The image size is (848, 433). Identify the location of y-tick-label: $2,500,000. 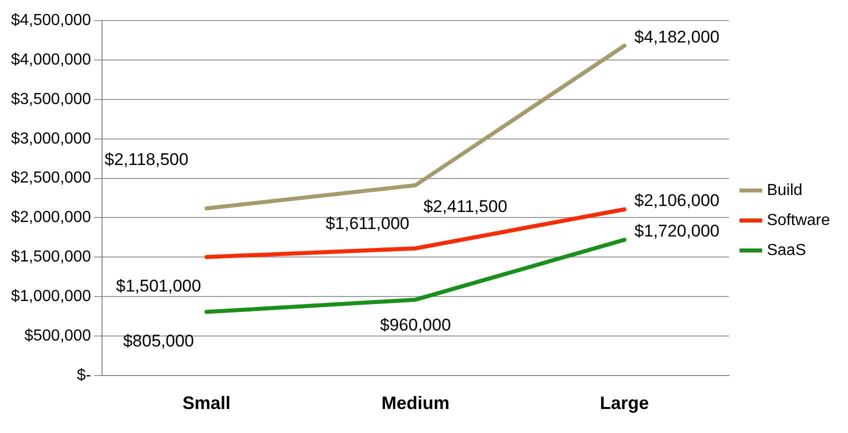
(51, 178).